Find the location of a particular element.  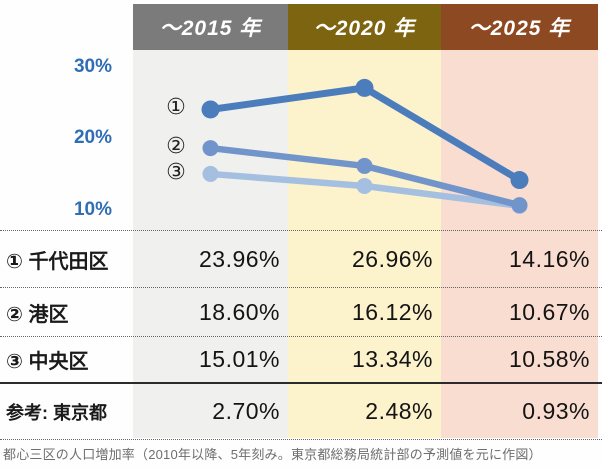

table-row-tokyo-reference: 参考: 東京都 2.70% 2.48% 0.93% is located at coordinates (301, 410).